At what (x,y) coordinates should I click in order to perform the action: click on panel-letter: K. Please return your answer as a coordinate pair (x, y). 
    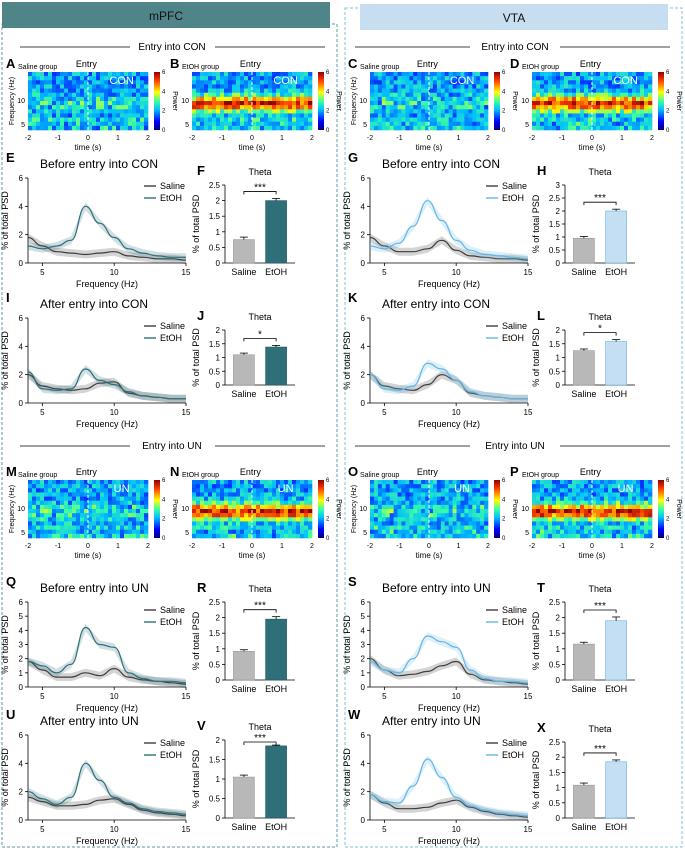
    Looking at the image, I should click on (353, 297).